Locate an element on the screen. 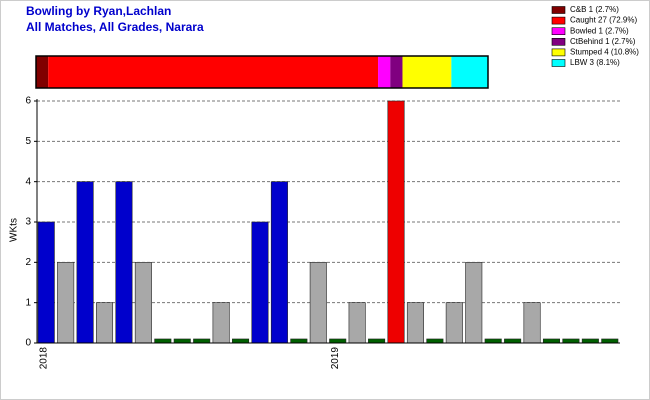 The image size is (650, 400). x-tick-label: 2019 is located at coordinates (335, 358).